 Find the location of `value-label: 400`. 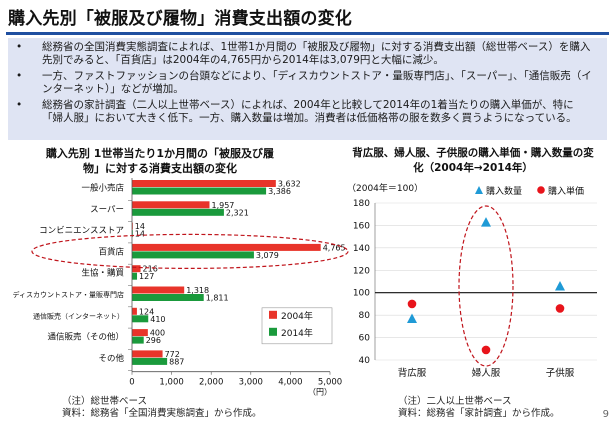

value-label: 400 is located at coordinates (157, 333).